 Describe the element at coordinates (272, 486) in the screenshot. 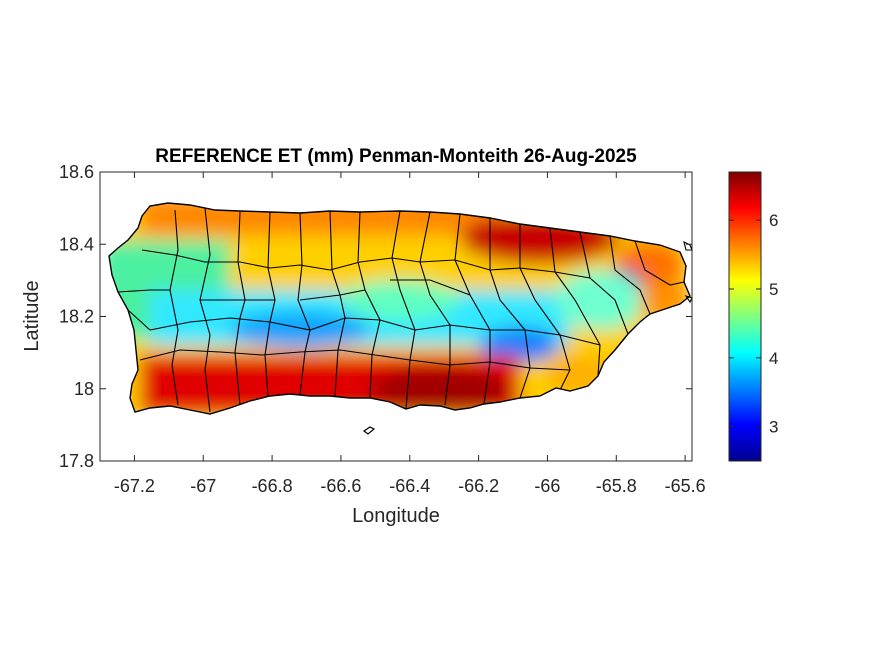

I see `x-tick-label: -66.8` at that location.